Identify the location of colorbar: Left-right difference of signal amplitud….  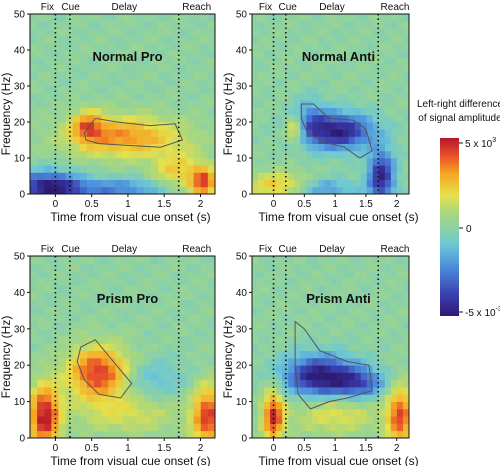
(458, 209).